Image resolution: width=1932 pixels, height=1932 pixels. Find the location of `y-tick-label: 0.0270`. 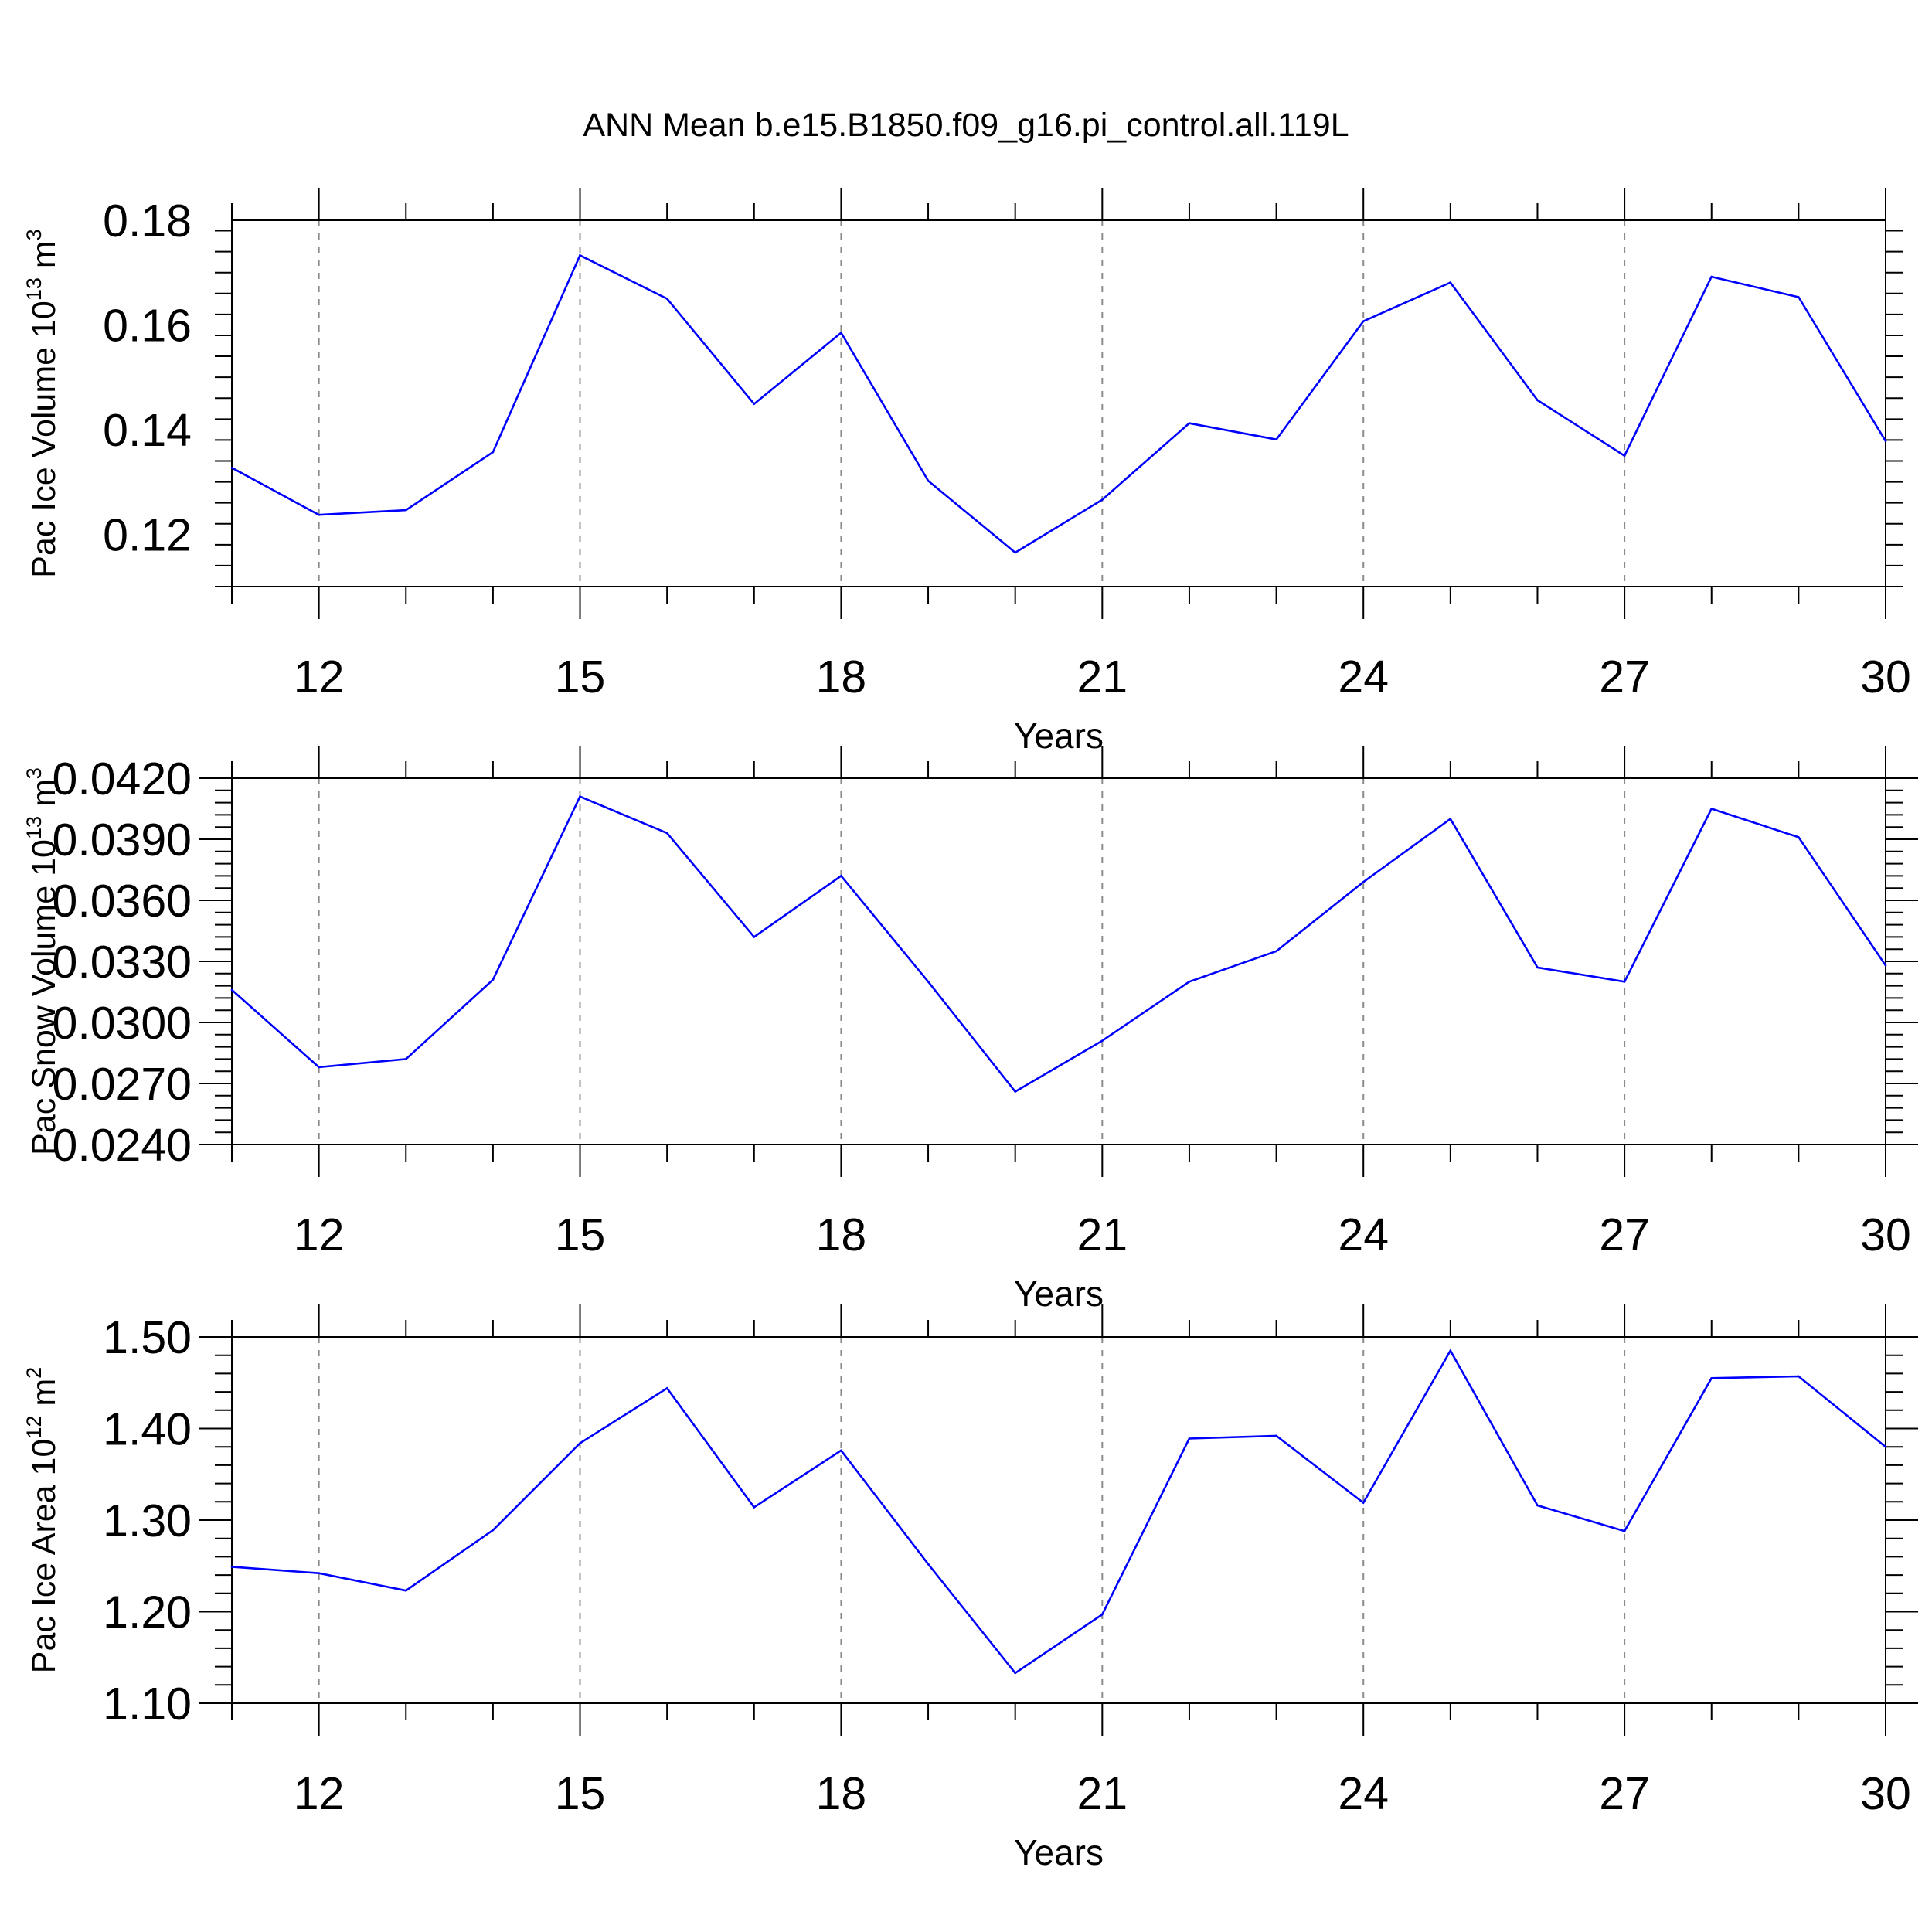

y-tick-label: 0.0270 is located at coordinates (122, 1084).